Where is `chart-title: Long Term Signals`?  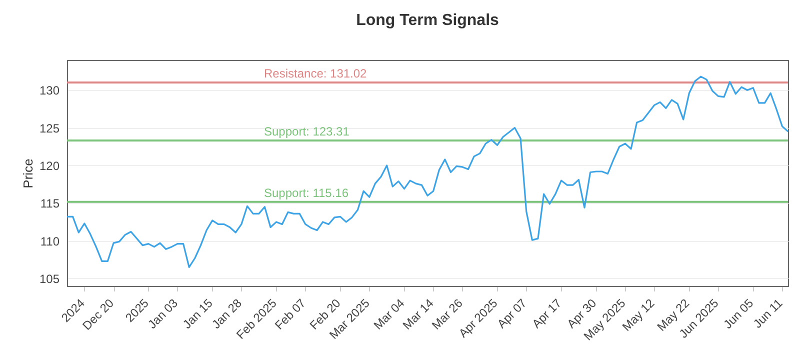 chart-title: Long Term Signals is located at coordinates (428, 20).